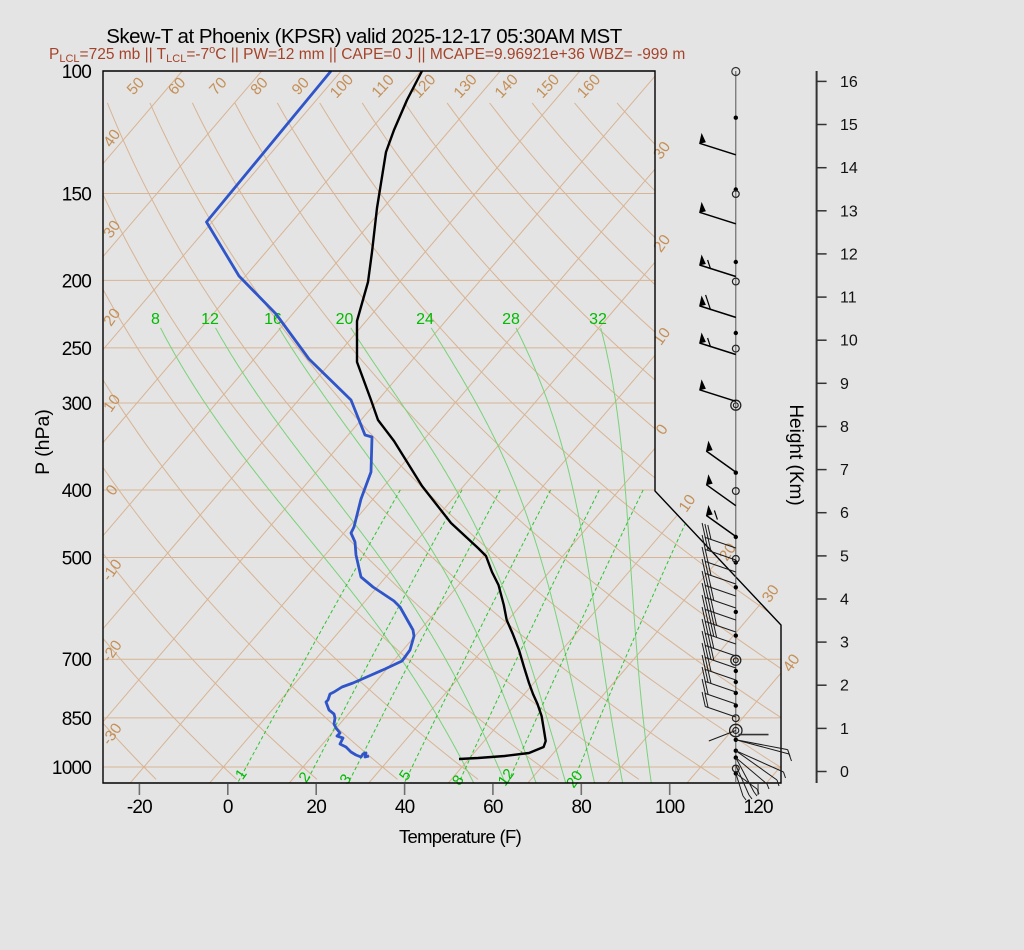  I want to click on svg-text: 10, so click(849, 341).